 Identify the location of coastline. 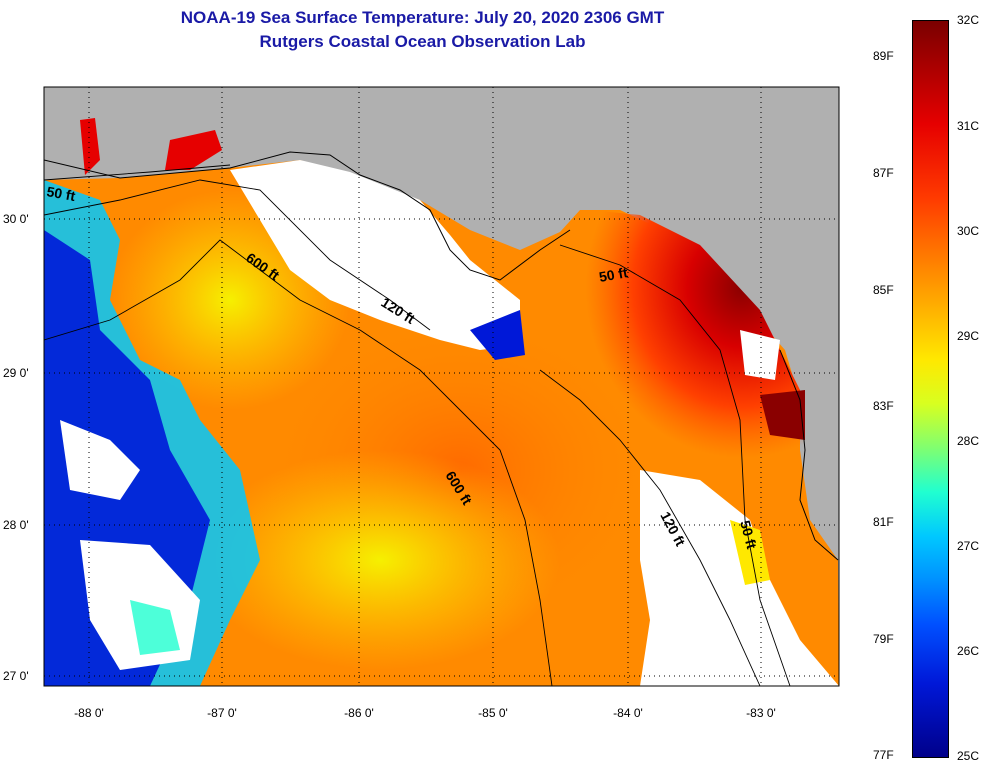
(307, 216).